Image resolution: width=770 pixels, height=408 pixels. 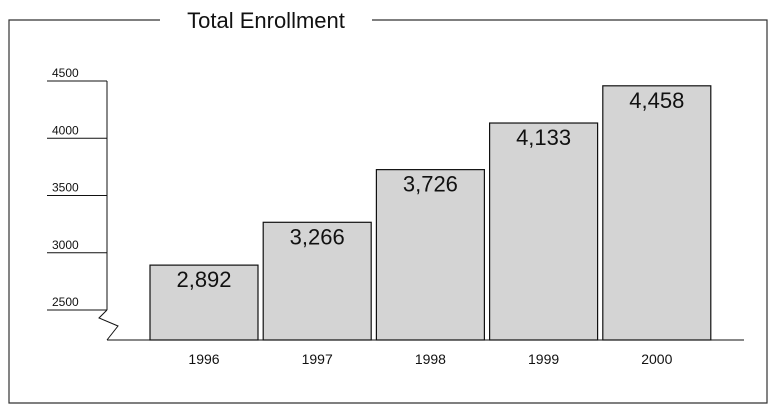 I want to click on axis-break-symbol, so click(x=108, y=325).